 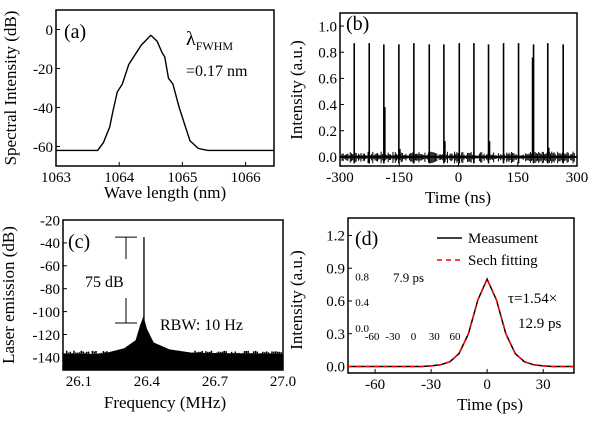 What do you see at coordinates (119, 178) in the screenshot?
I see `x-tick-label-a: 1064` at bounding box center [119, 178].